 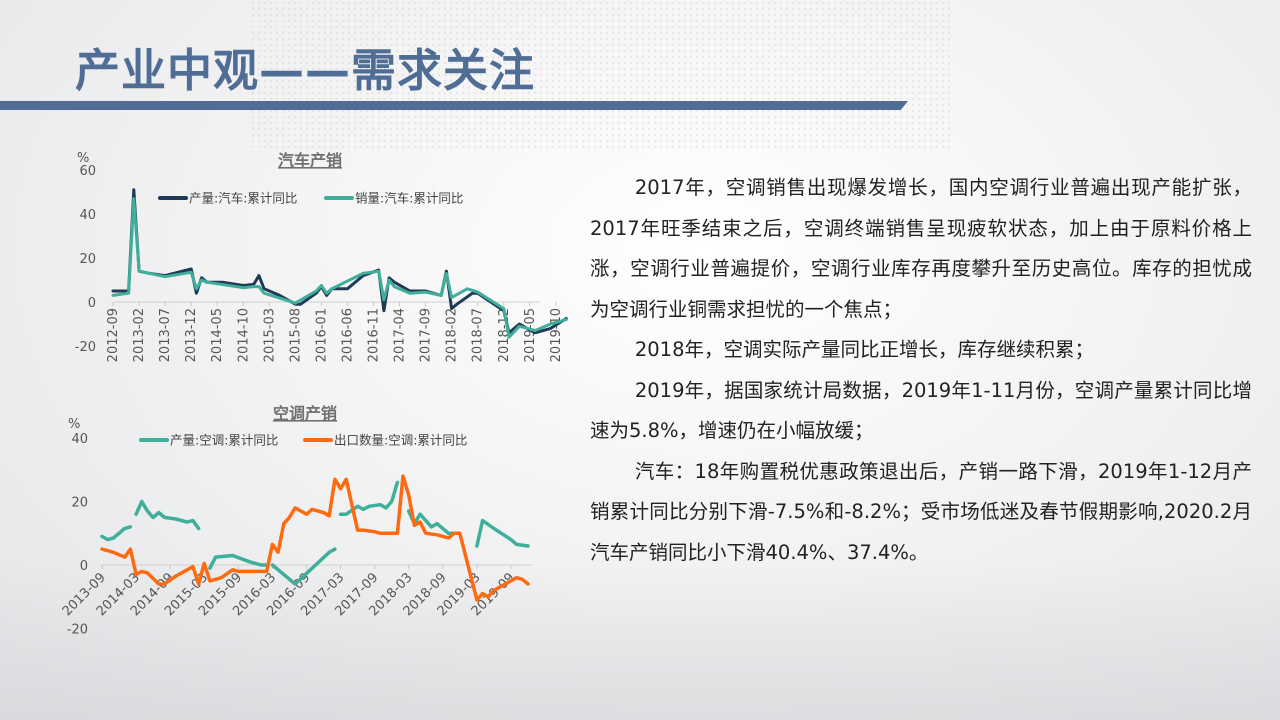 I want to click on world-map-dots, so click(x=600, y=75).